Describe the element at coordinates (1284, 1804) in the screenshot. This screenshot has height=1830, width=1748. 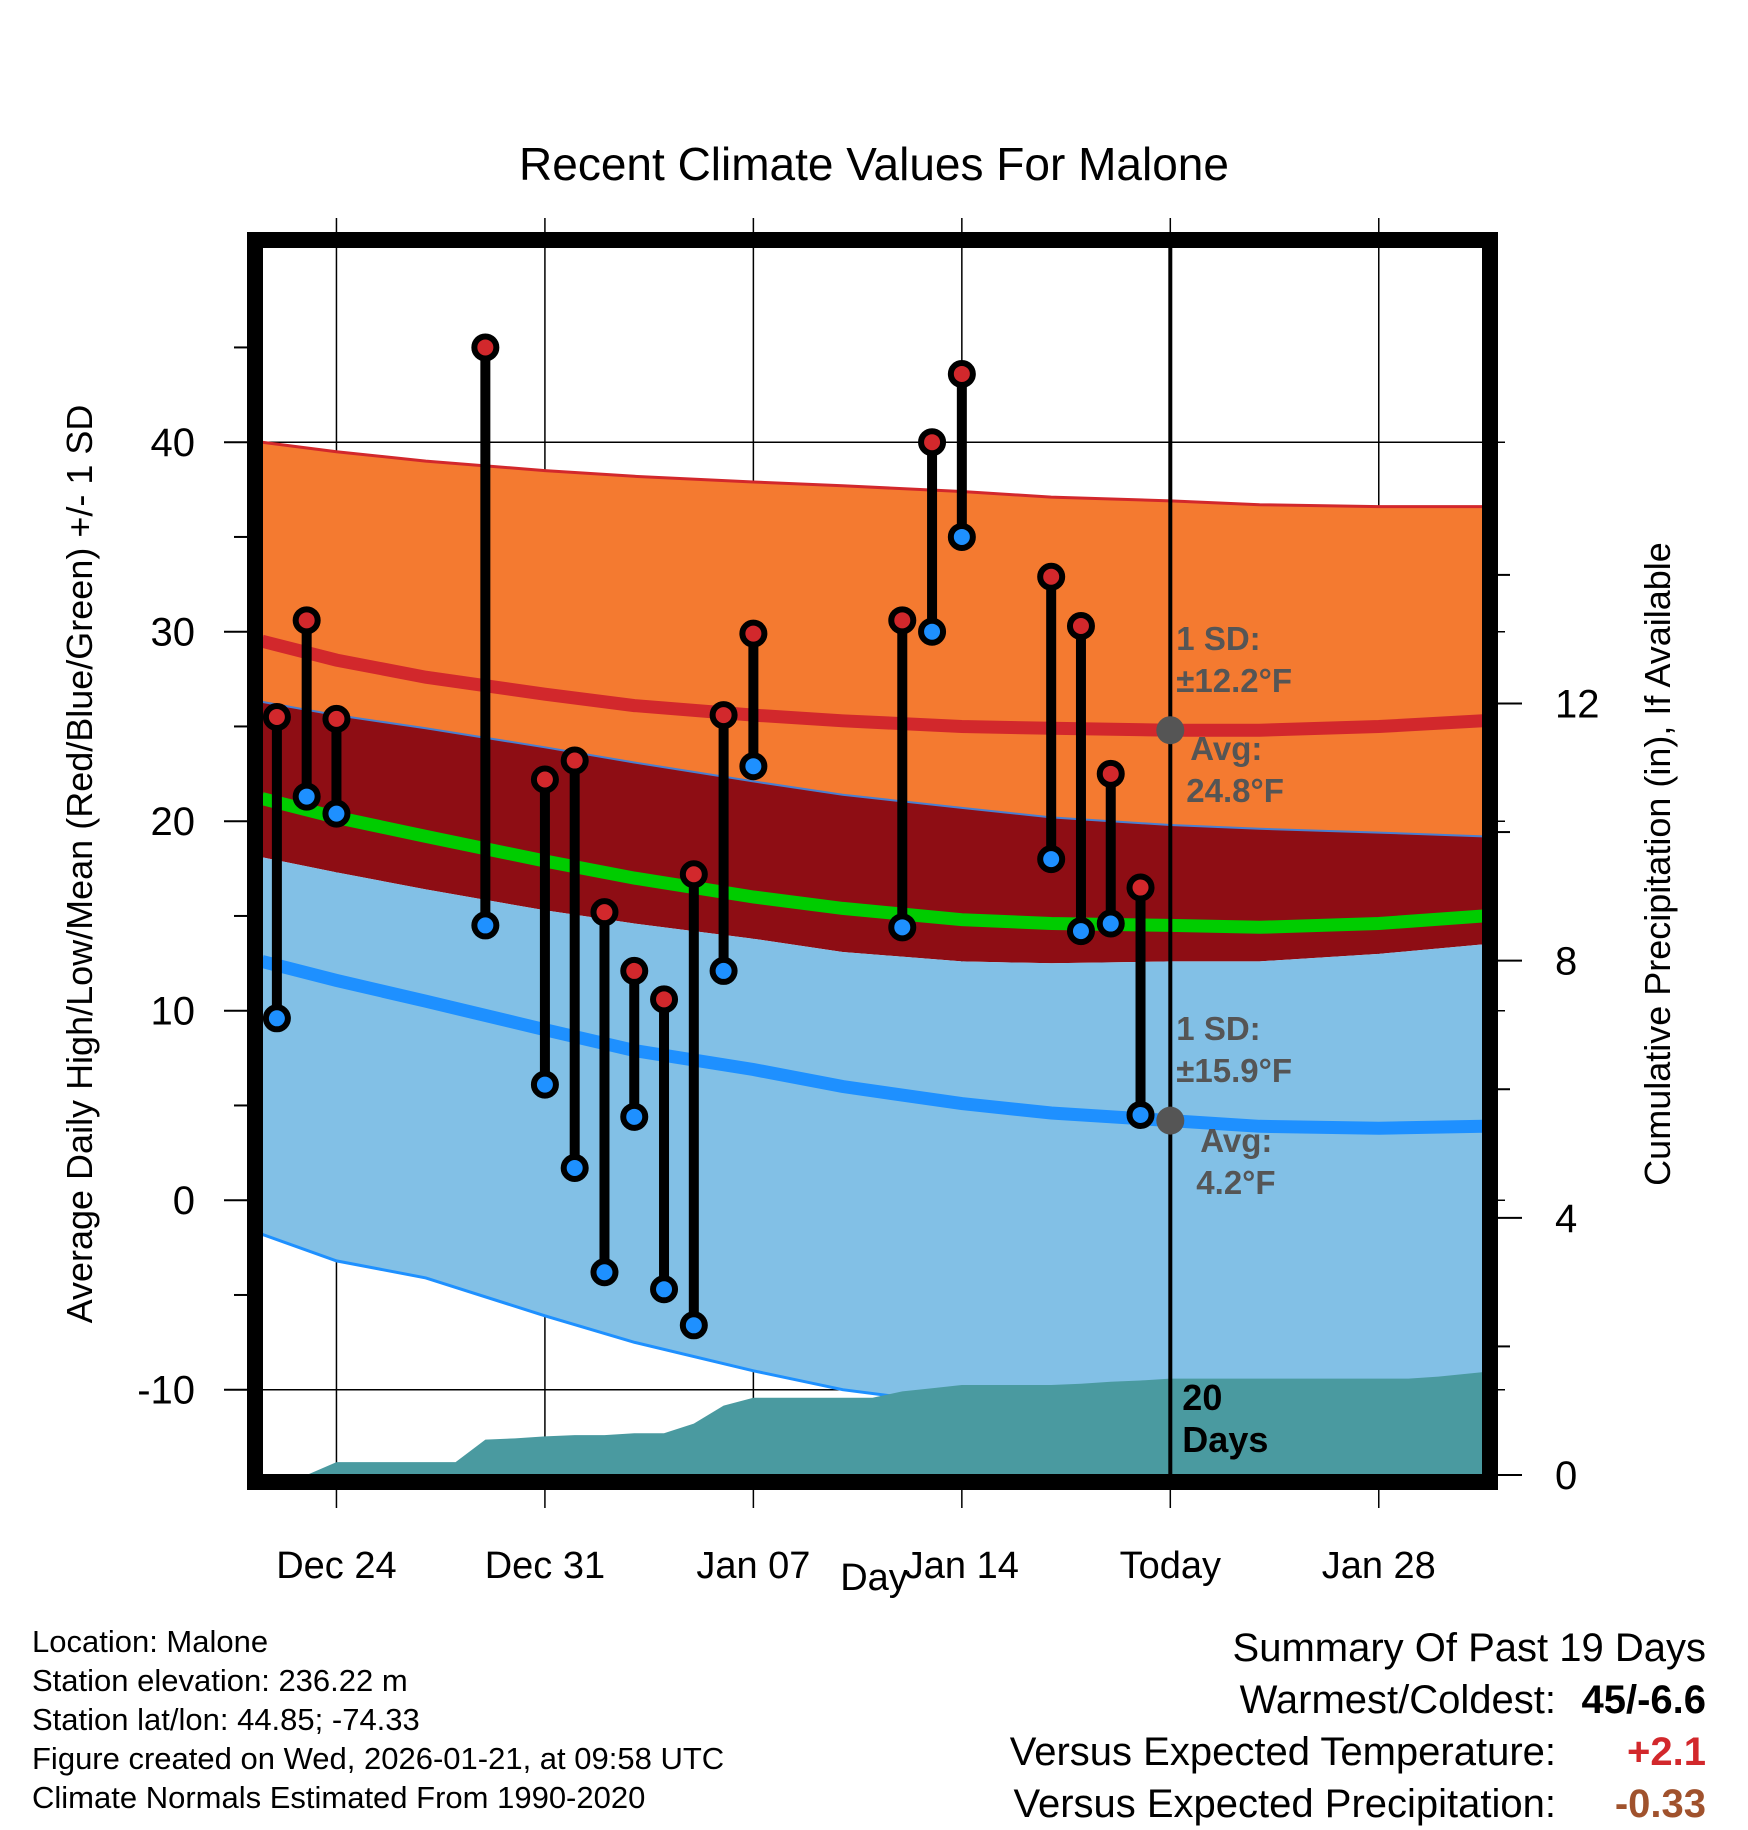
I see `precip-anomaly-label: Versus Expected Precipitation:` at that location.